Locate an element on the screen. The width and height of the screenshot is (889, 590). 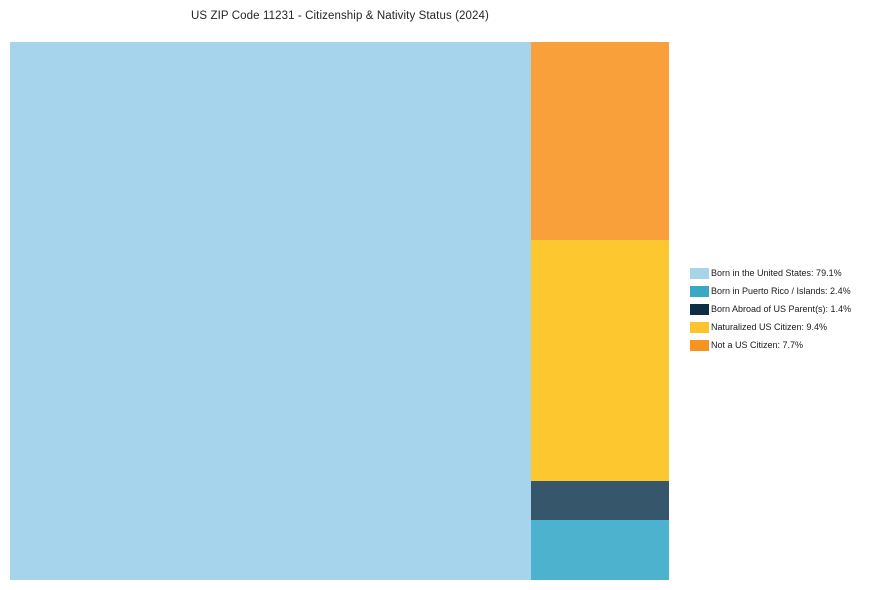
legend-item-label: Naturalized US Citizen: 9.4% is located at coordinates (769, 327).